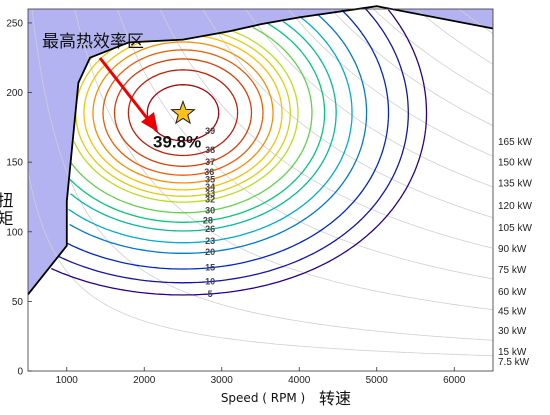  What do you see at coordinates (512, 331) in the screenshot?
I see `power-label-2: 30 kW` at bounding box center [512, 331].